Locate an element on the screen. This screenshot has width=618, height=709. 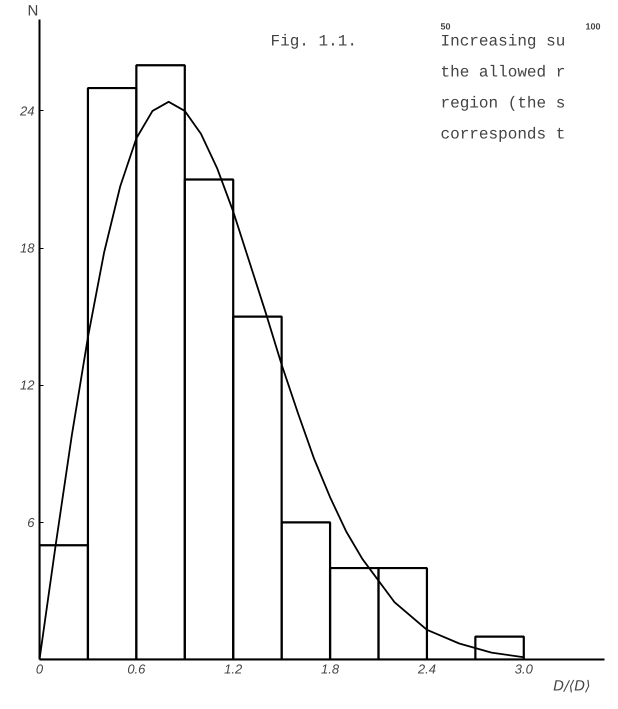
y-tick-label: 12 is located at coordinates (28, 385).